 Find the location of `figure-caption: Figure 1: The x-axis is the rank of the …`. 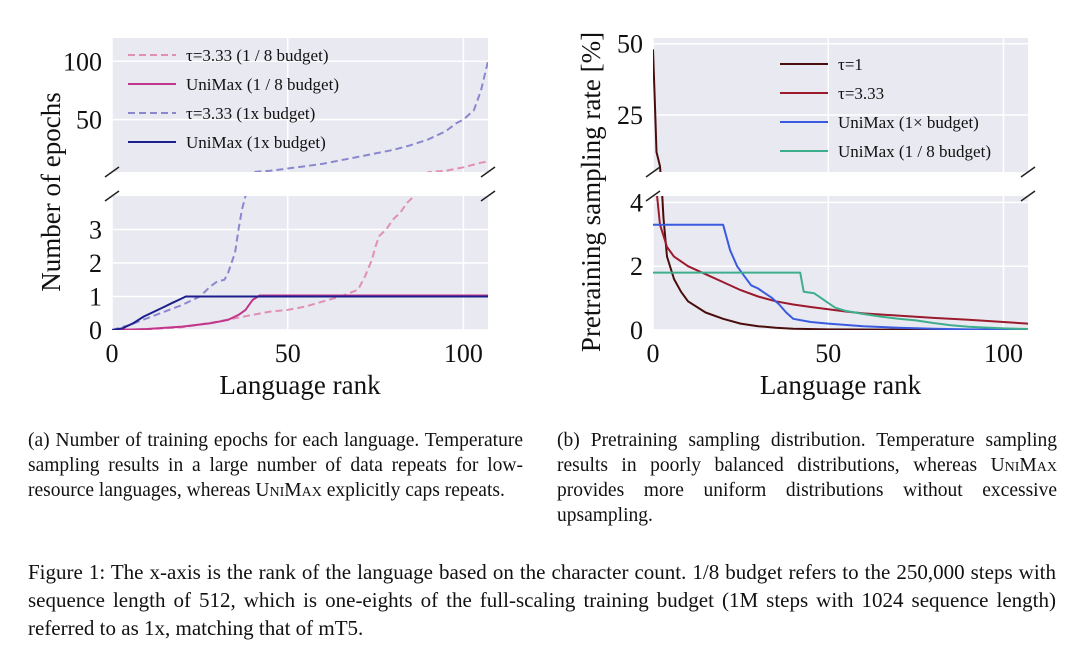

figure-caption: Figure 1: The x-axis is the rank of the … is located at coordinates (542, 600).